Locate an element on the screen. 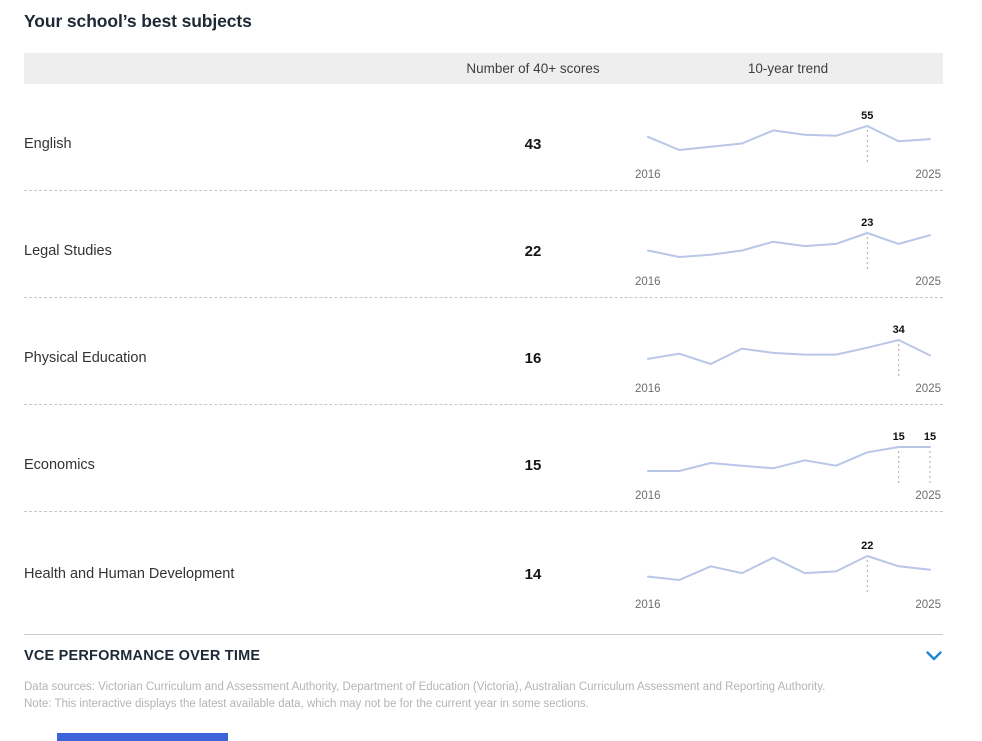 The width and height of the screenshot is (982, 741). sparkline-svg: 22 2016 2025 is located at coordinates (788, 575).